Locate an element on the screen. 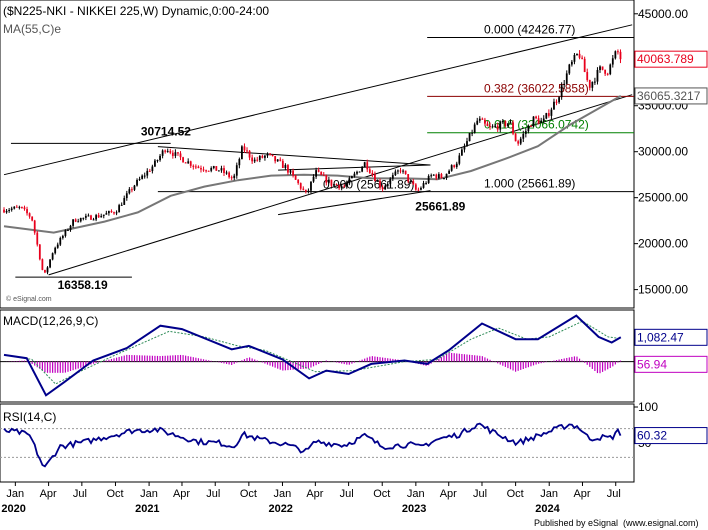  esignal-watermark: © eSignal.com is located at coordinates (29, 299).